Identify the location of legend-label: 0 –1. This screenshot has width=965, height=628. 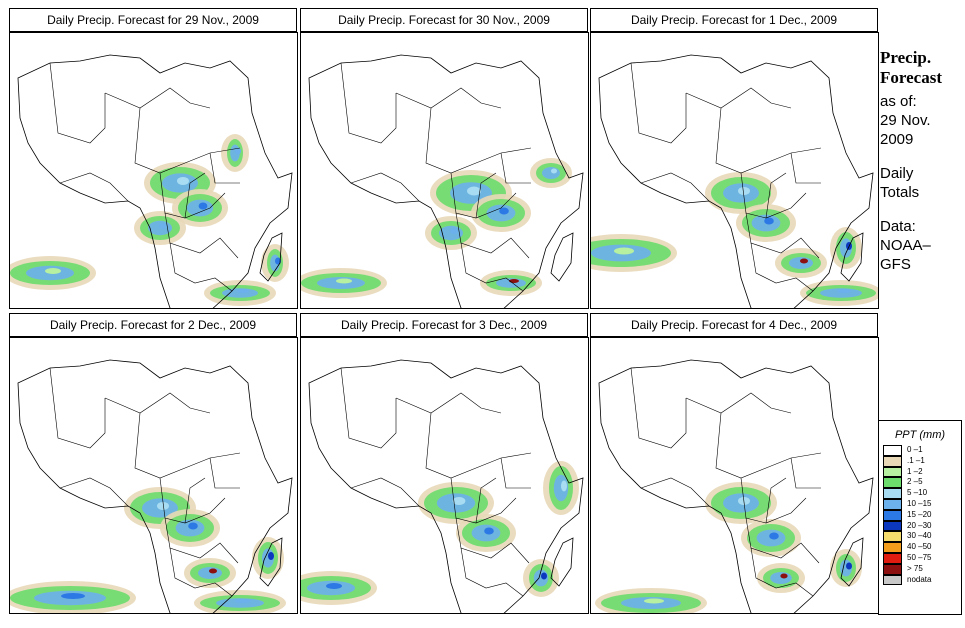
(915, 449).